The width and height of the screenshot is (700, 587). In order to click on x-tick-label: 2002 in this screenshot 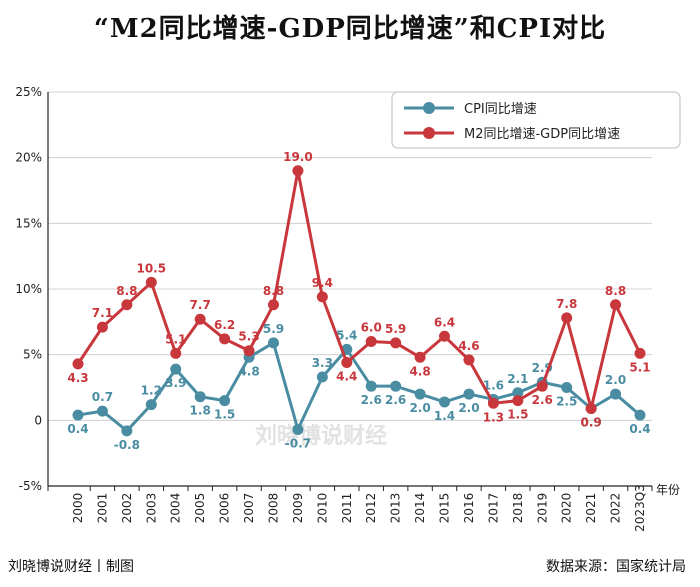, I will do `click(127, 508)`.